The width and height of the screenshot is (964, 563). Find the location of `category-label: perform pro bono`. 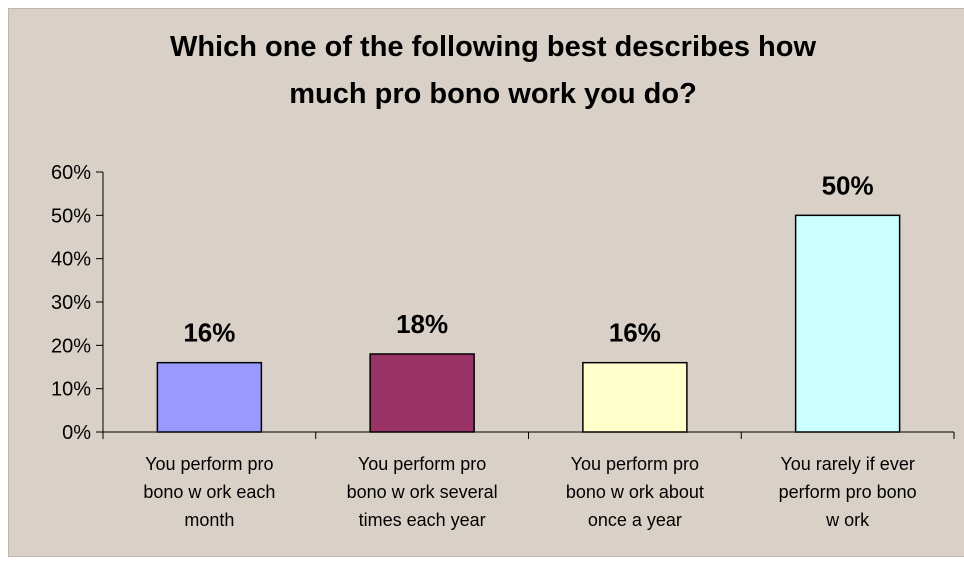

category-label: perform pro bono is located at coordinates (848, 492).